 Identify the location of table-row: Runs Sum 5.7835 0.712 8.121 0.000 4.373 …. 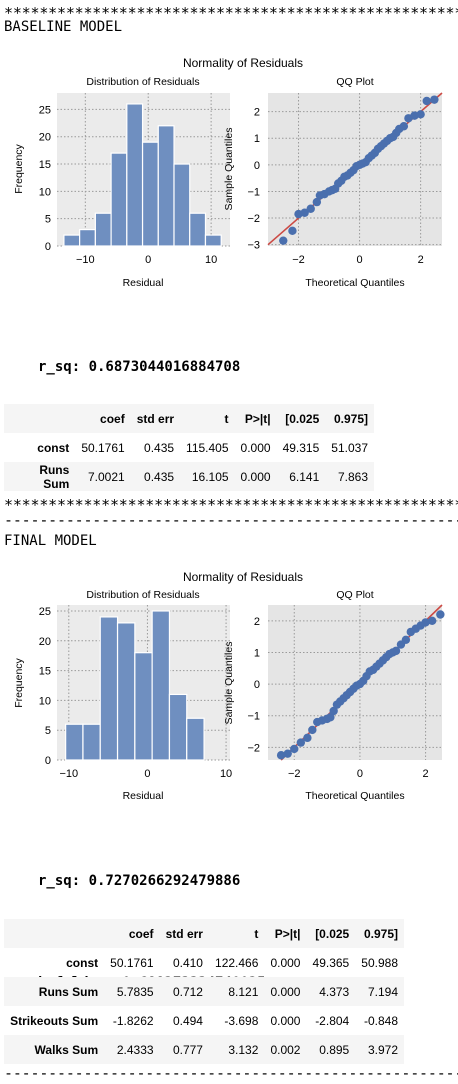
(204, 991).